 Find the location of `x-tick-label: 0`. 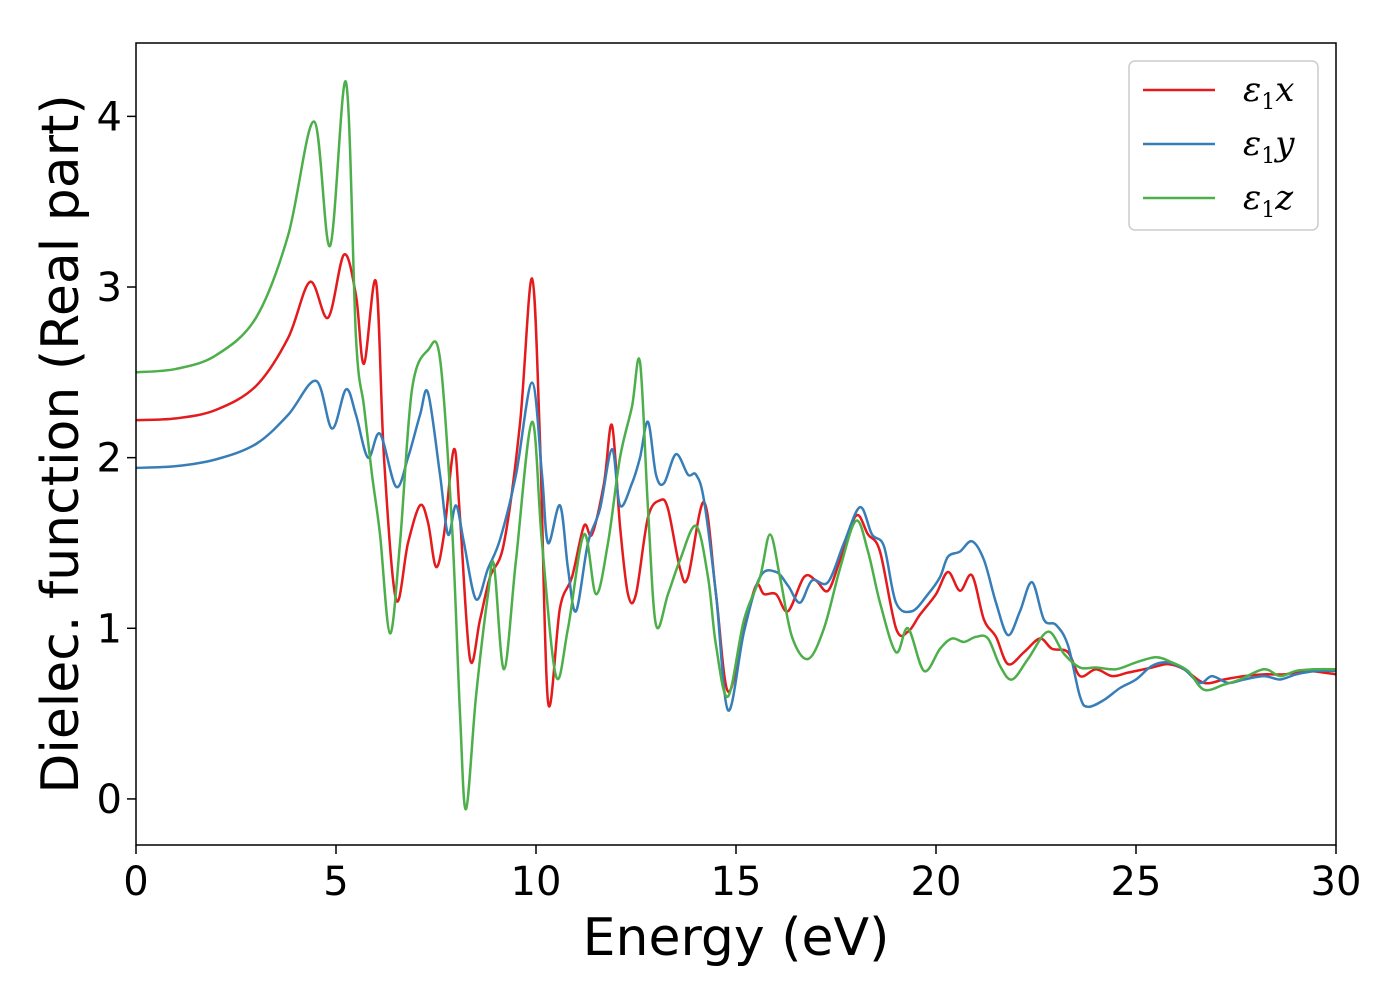

x-tick-label: 0 is located at coordinates (135, 882).